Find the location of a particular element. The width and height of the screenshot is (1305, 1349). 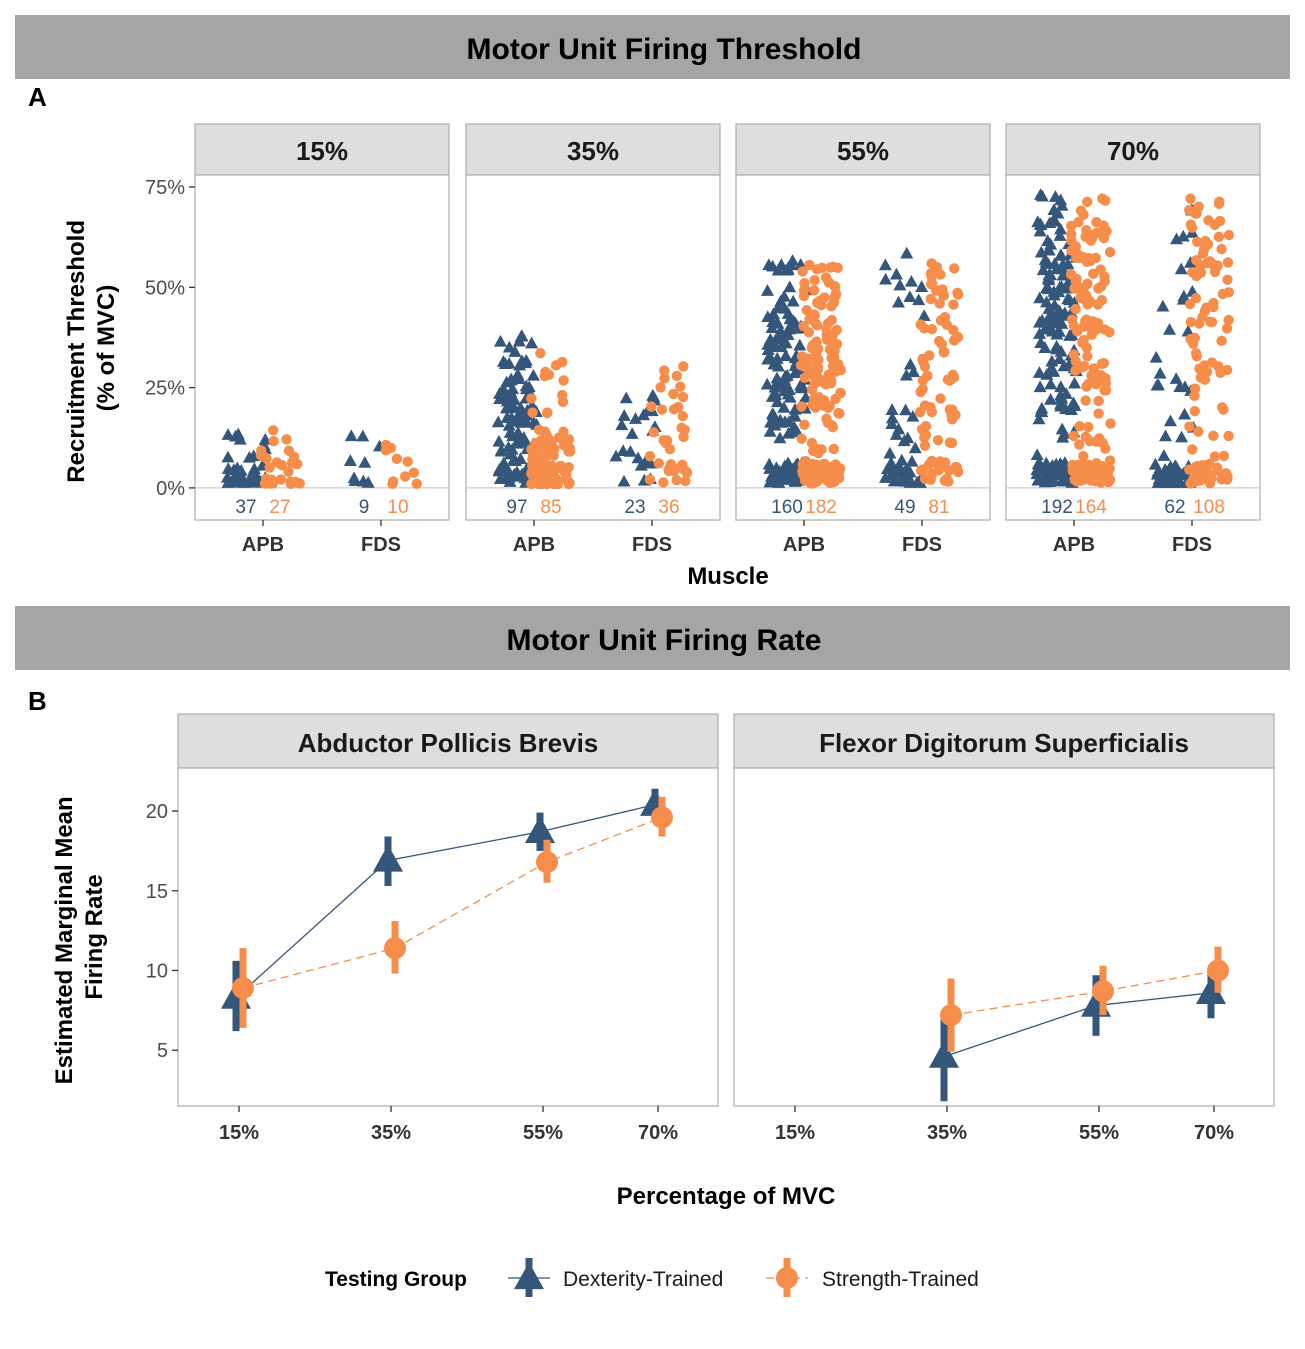

threshold-x-axis-title: Muscle is located at coordinates (727, 576).